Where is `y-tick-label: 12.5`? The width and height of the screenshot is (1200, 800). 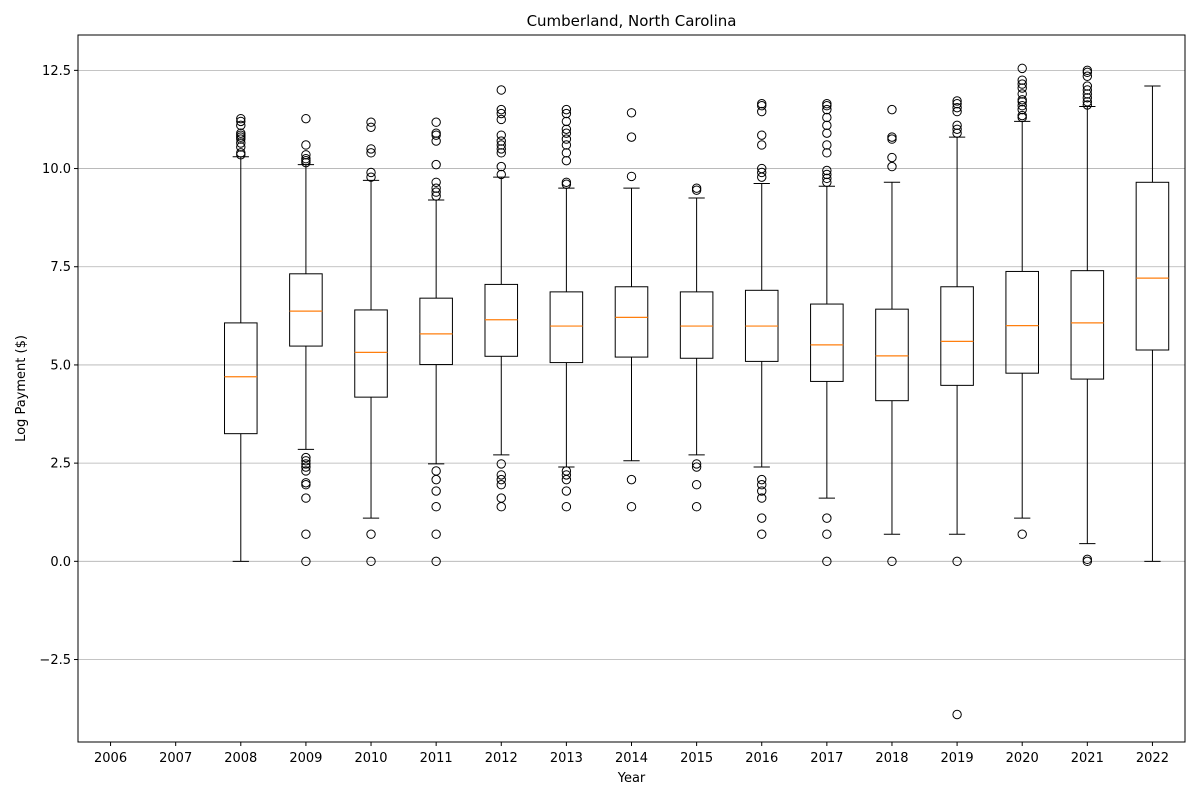
y-tick-label: 12.5 is located at coordinates (56, 71).